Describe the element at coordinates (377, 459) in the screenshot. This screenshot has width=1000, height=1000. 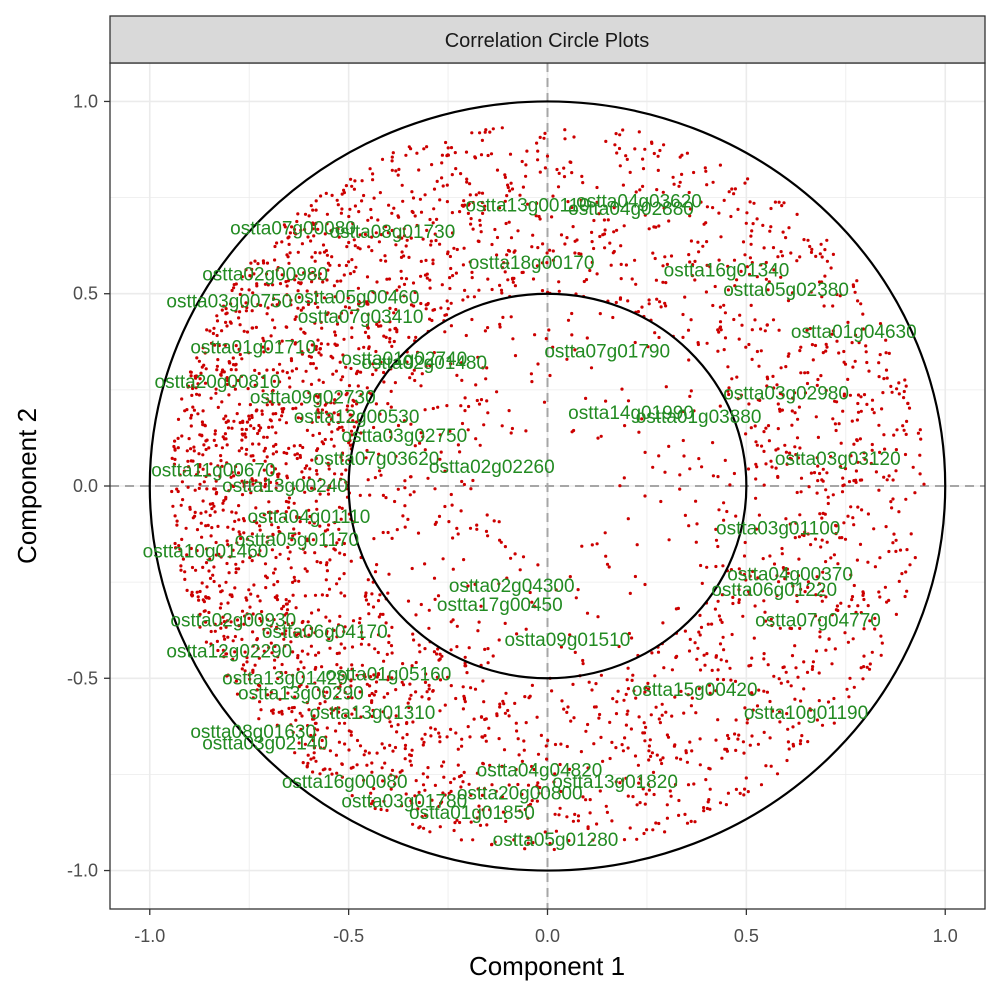
I see `variable-label: ostta07g03620` at that location.